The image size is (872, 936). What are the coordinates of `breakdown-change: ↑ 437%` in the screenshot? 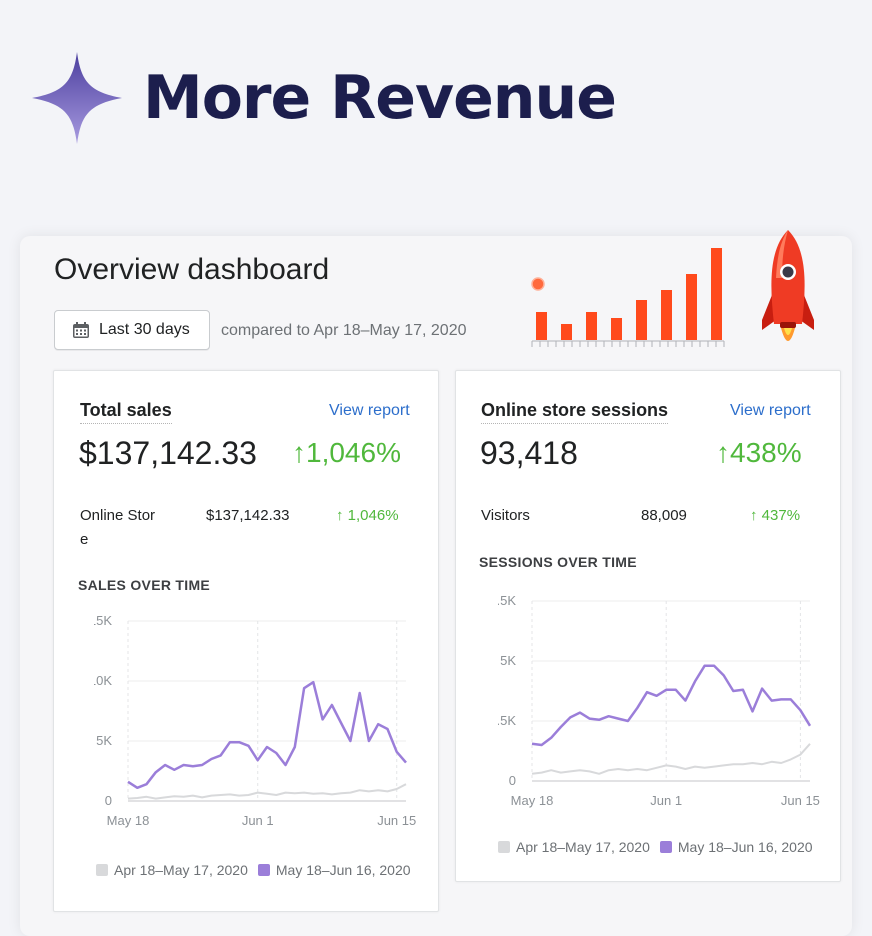 It's located at (775, 515).